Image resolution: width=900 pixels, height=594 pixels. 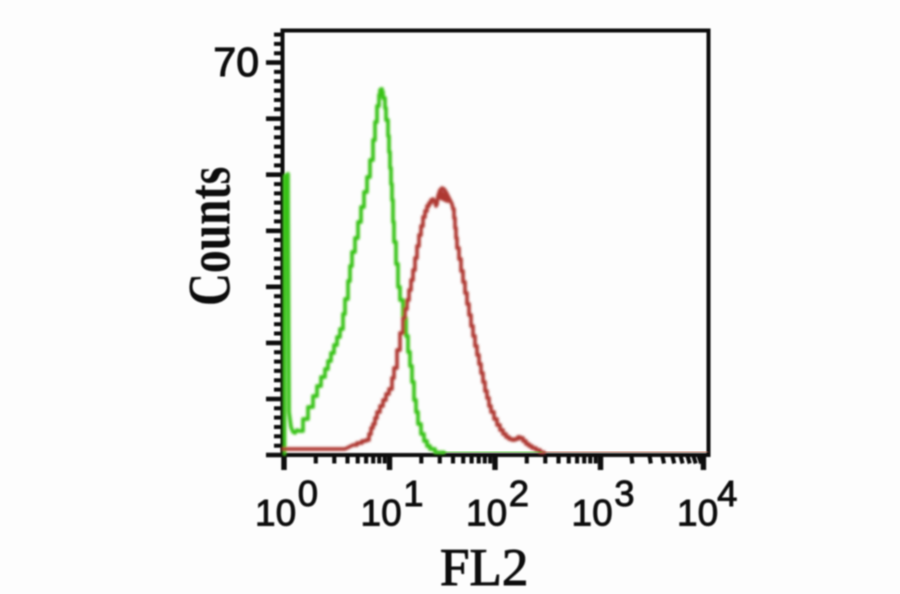 I want to click on svg-text: 4, so click(x=727, y=493).